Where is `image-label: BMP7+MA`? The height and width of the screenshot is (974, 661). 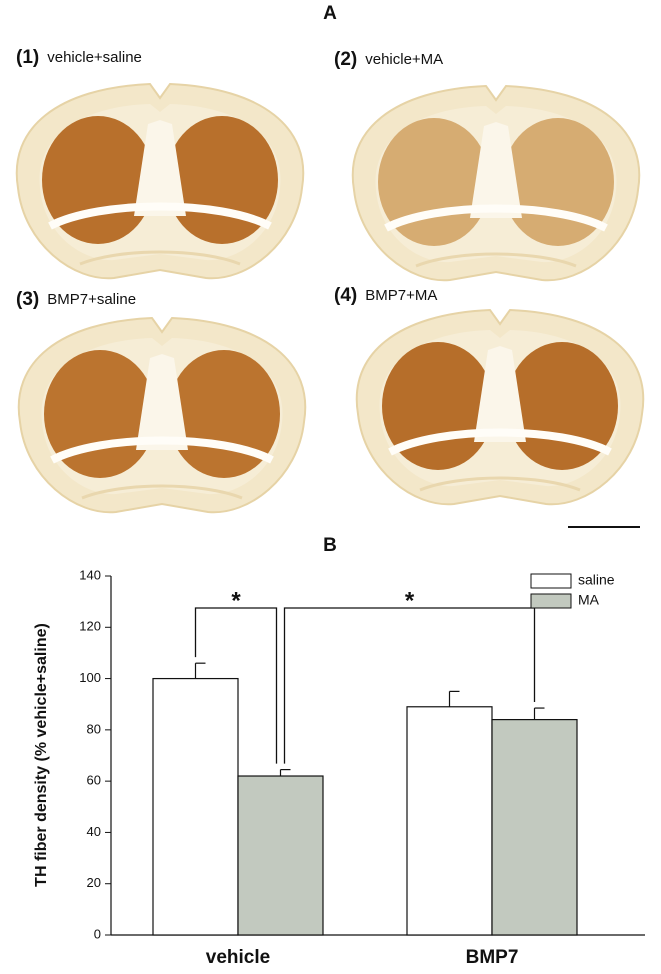
image-label: BMP7+MA is located at coordinates (401, 295).